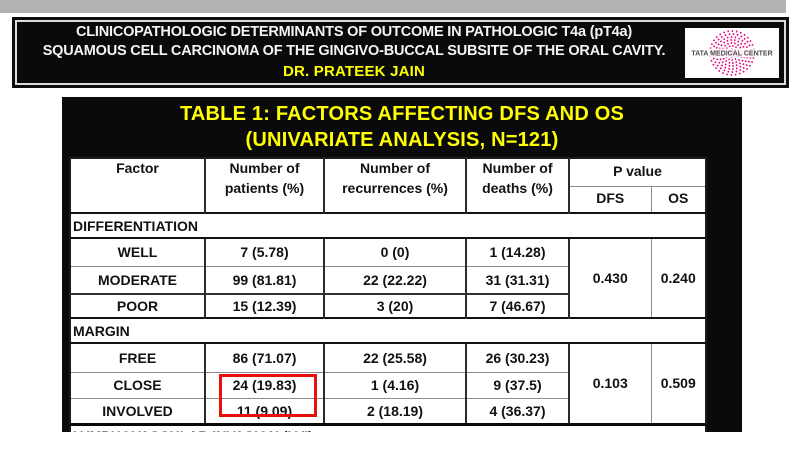  Describe the element at coordinates (395, 357) in the screenshot. I see `recurrences-cell: 22 (25.58)` at that location.